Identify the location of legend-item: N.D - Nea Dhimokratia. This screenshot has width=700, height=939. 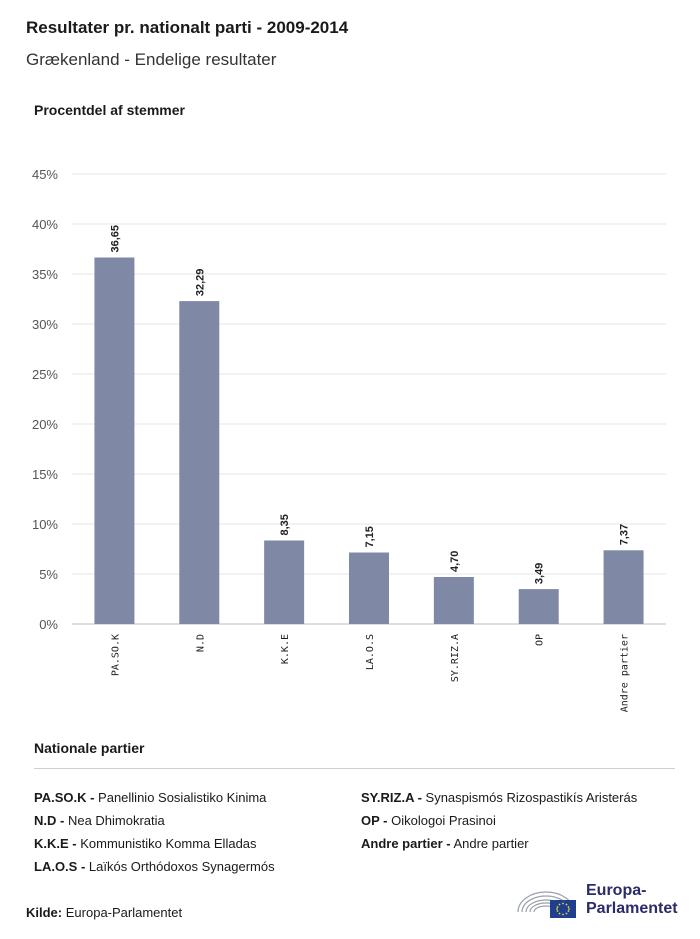
(154, 820).